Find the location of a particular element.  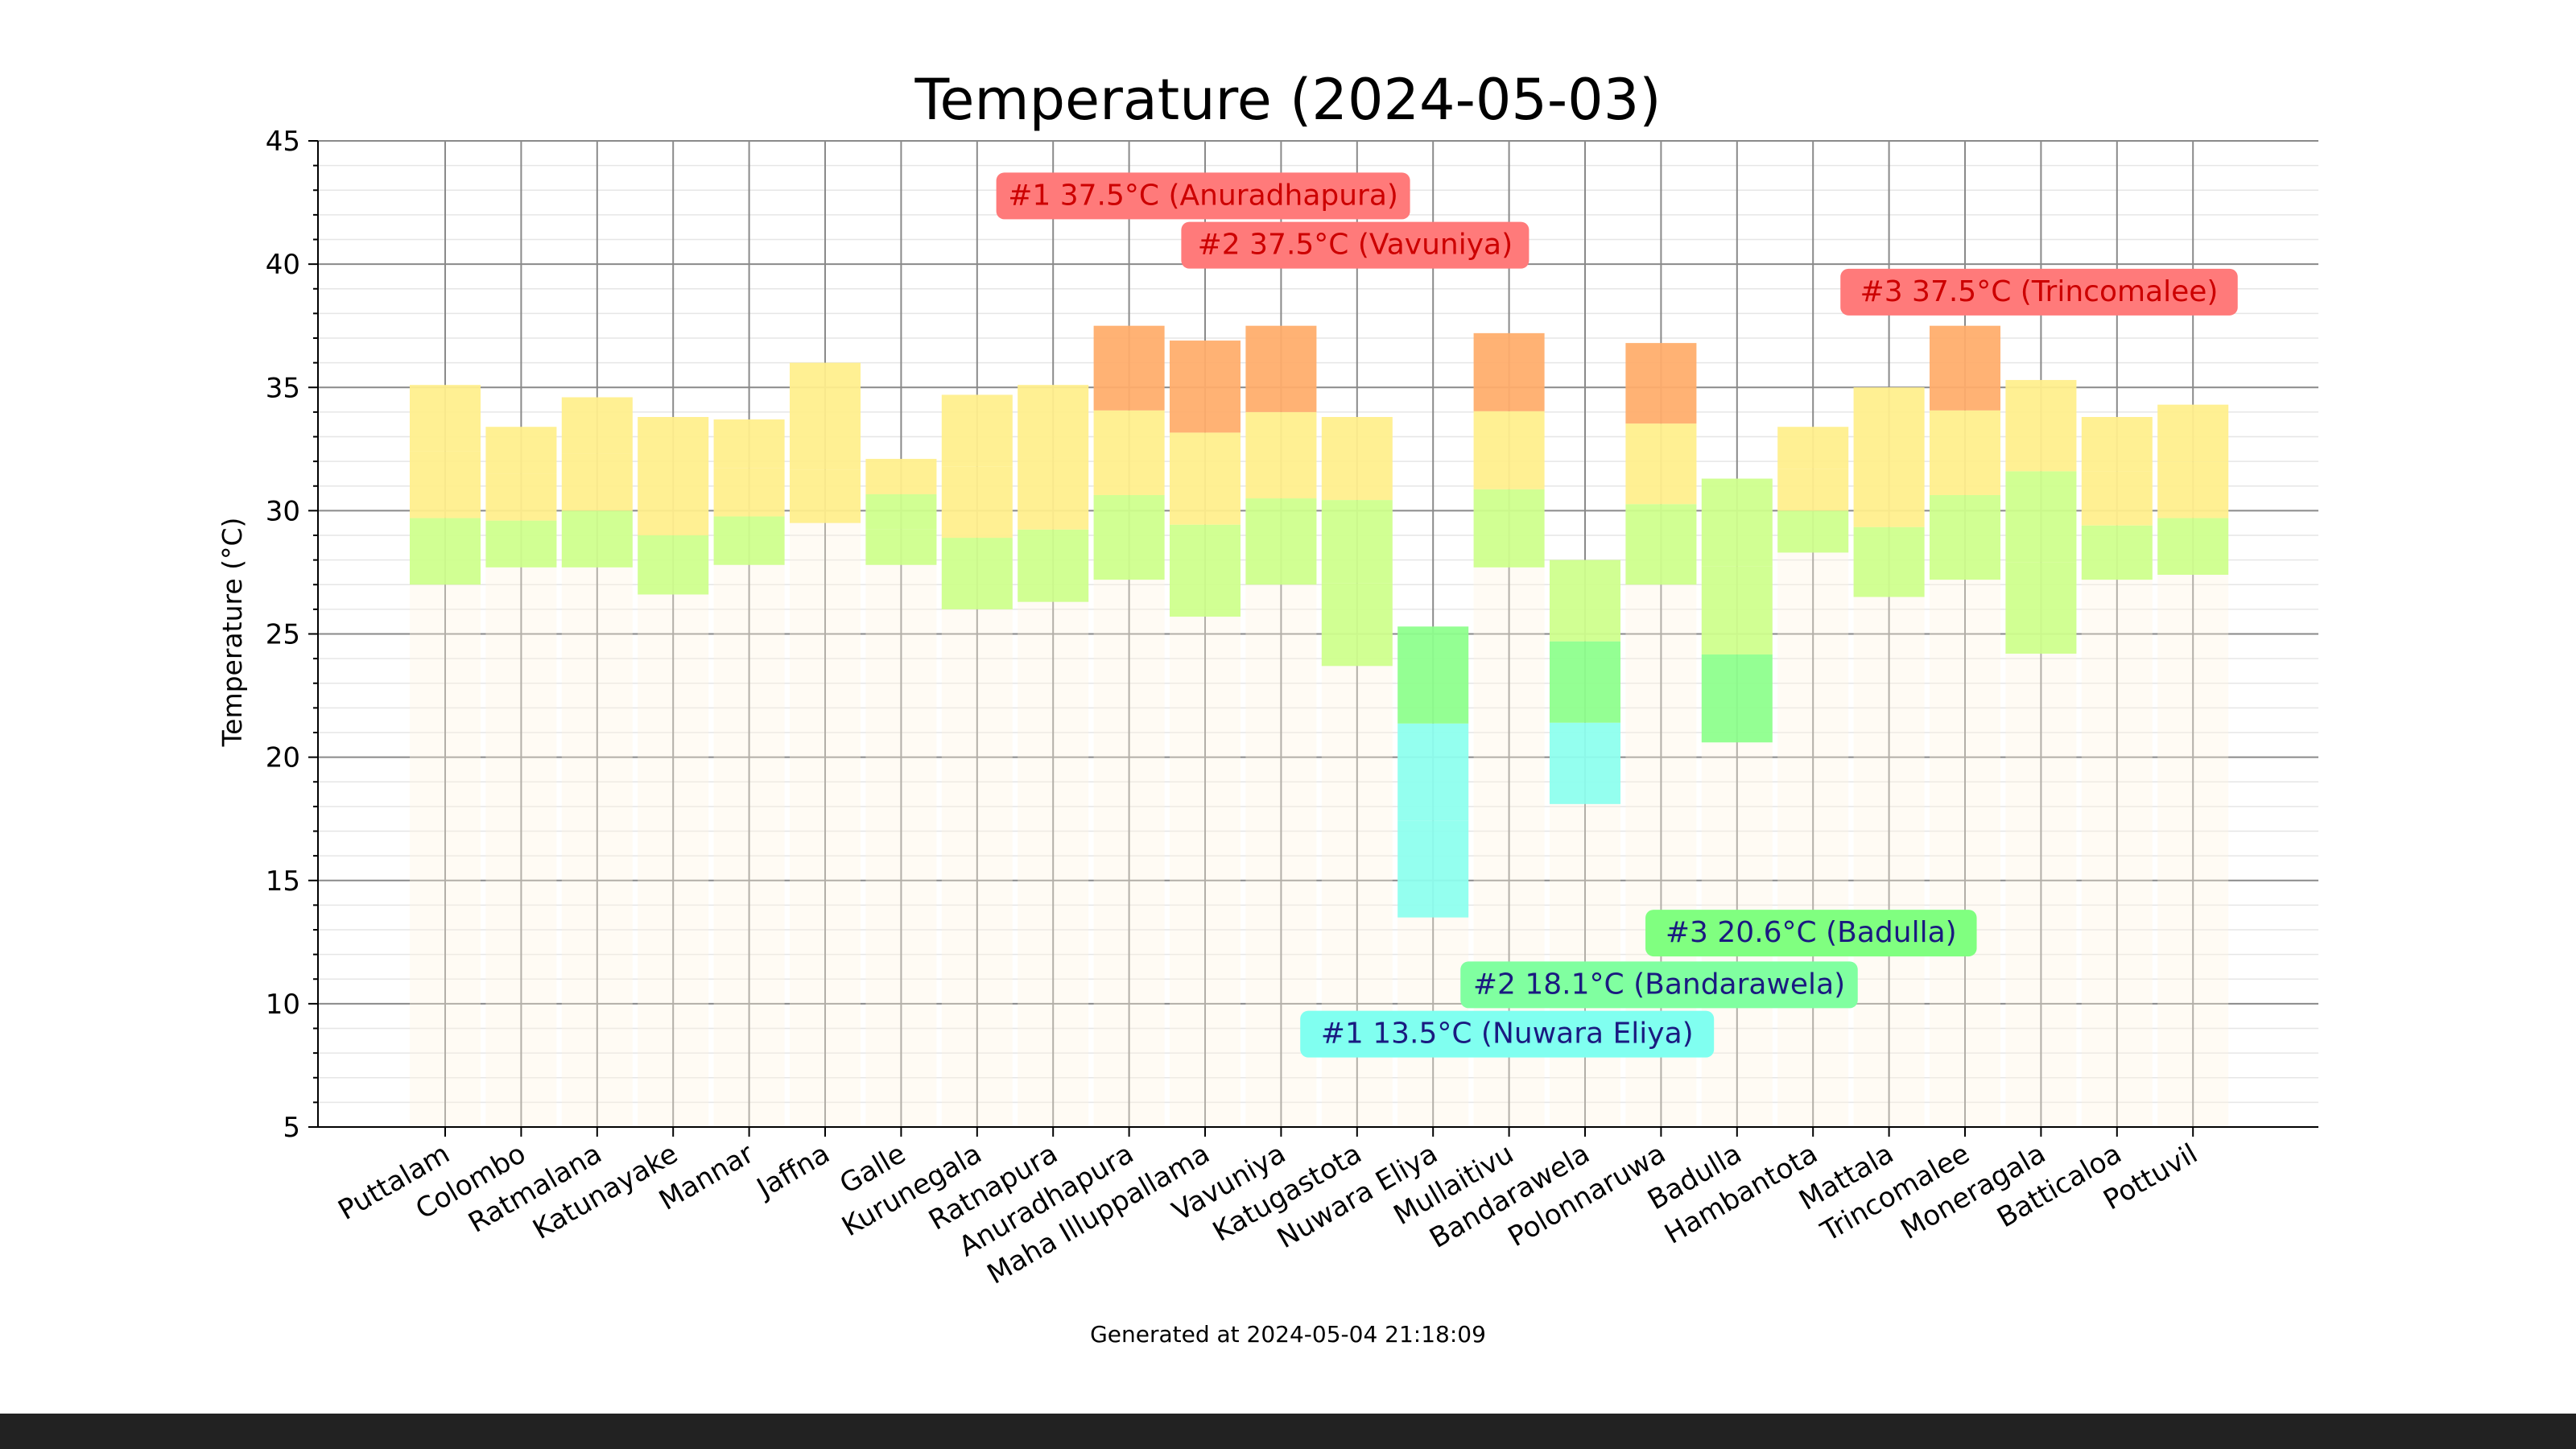

annotation: #3 37.5°C (Trincomalee) is located at coordinates (2039, 292).